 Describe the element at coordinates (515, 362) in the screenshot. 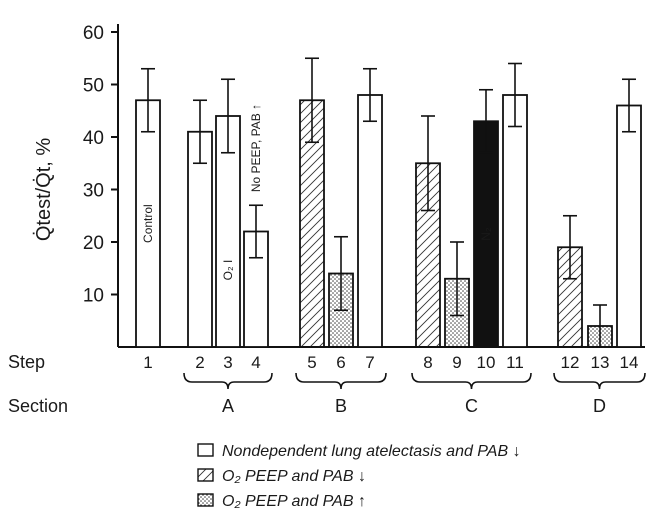

I see `step-label: 11` at that location.